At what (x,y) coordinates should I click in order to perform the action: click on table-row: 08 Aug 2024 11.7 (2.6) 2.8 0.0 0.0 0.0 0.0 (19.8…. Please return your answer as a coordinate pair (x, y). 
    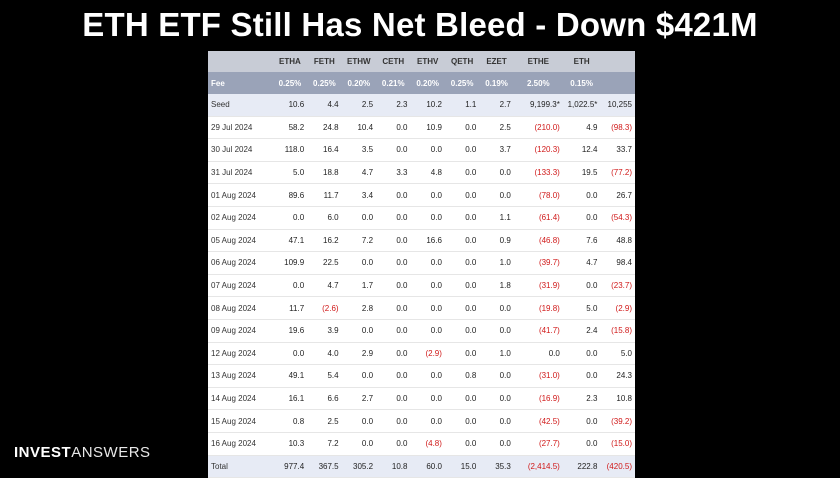
    Looking at the image, I should click on (421, 308).